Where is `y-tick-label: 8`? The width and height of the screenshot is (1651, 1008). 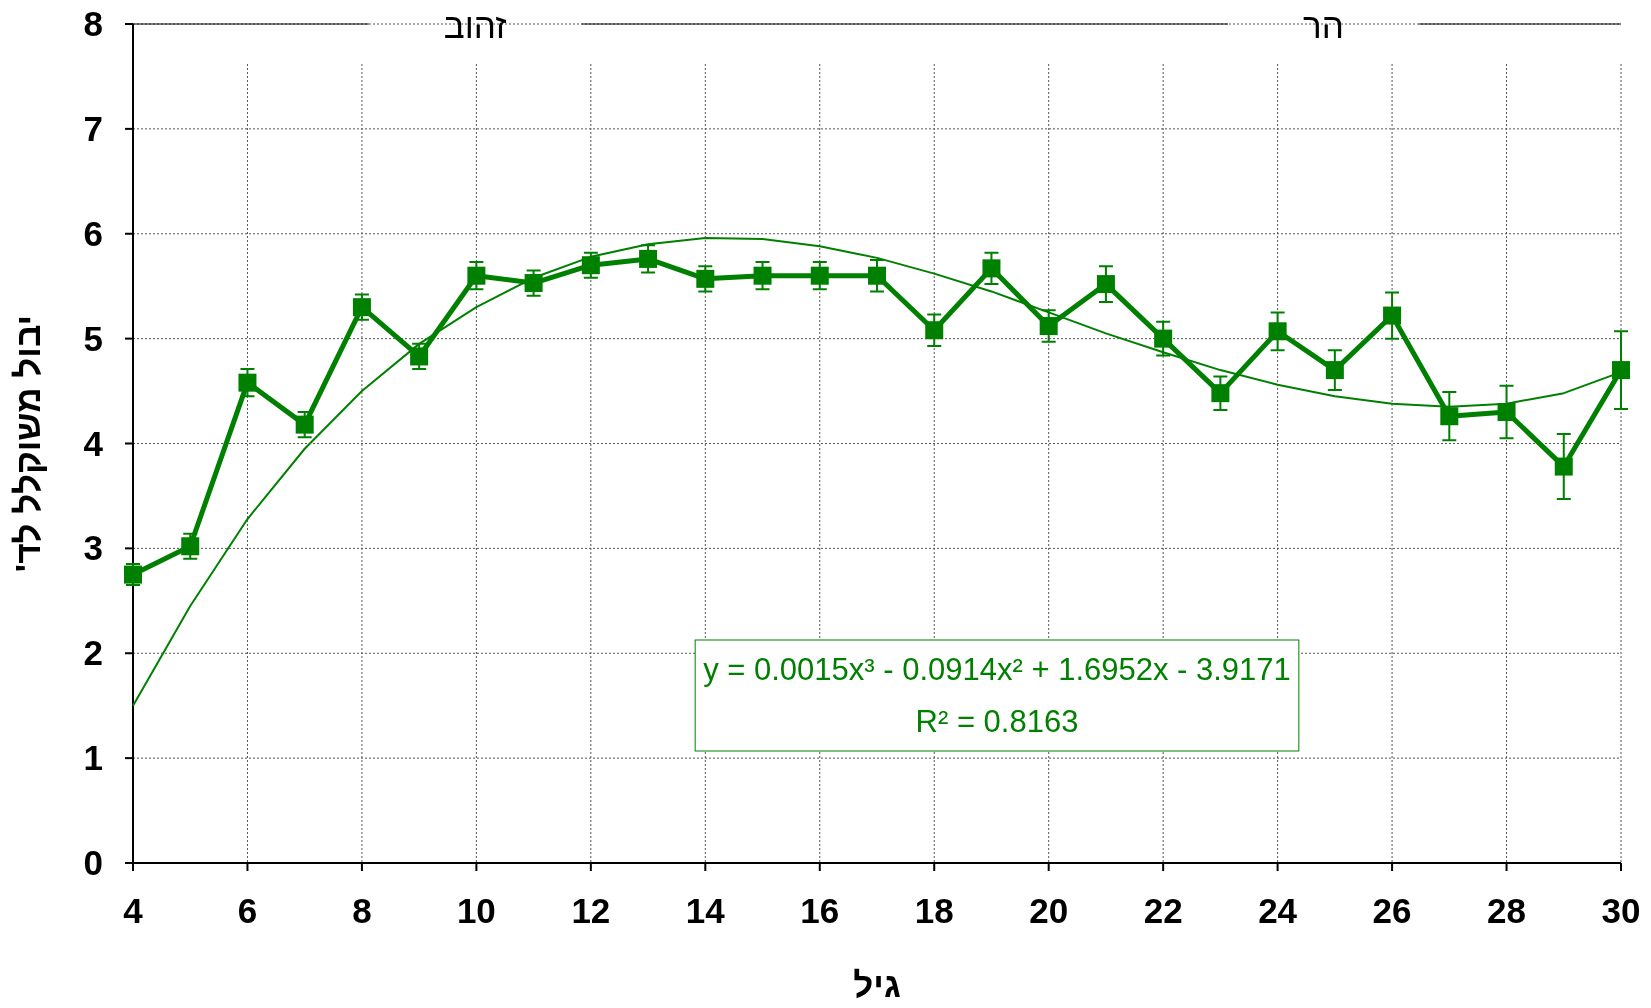 y-tick-label: 8 is located at coordinates (93, 23).